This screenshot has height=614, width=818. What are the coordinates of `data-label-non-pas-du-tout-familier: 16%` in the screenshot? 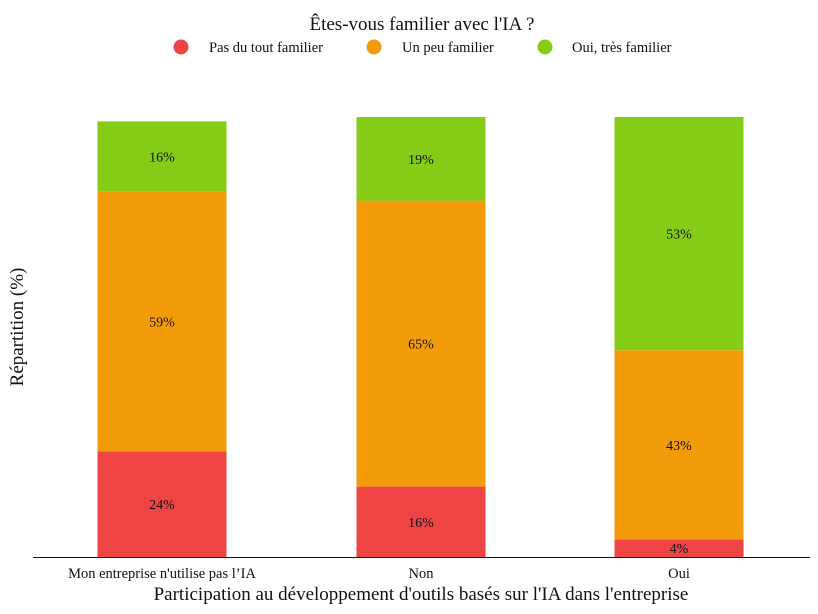 It's located at (421, 523).